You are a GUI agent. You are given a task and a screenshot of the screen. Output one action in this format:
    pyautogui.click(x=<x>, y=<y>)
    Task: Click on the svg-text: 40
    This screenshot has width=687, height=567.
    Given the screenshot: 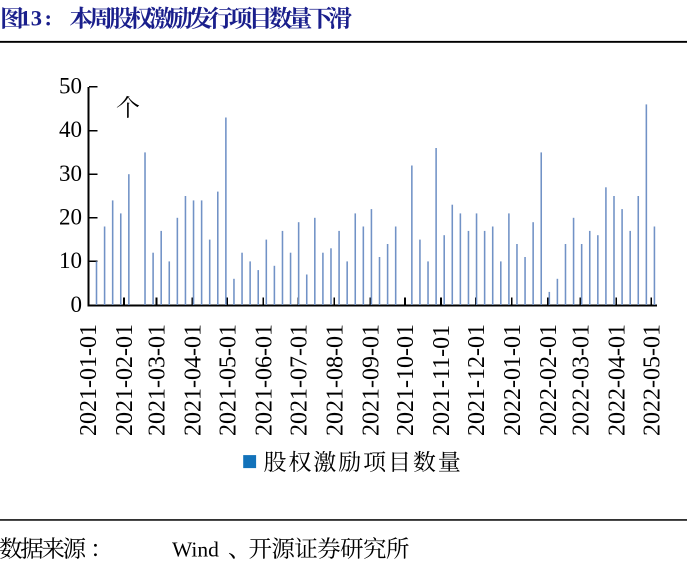 What is the action you would take?
    pyautogui.click(x=70, y=129)
    